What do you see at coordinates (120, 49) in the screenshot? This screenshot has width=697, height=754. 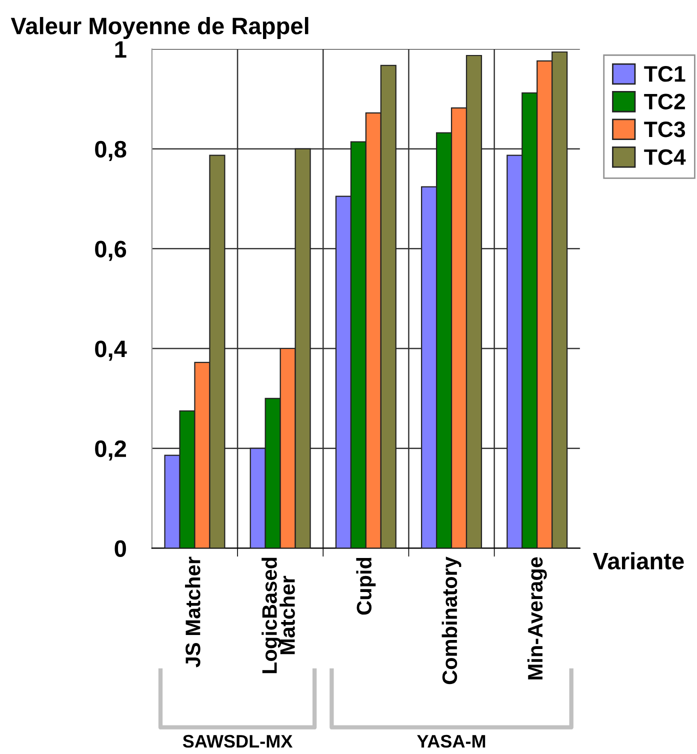 I see `y-tick-label: 1` at bounding box center [120, 49].